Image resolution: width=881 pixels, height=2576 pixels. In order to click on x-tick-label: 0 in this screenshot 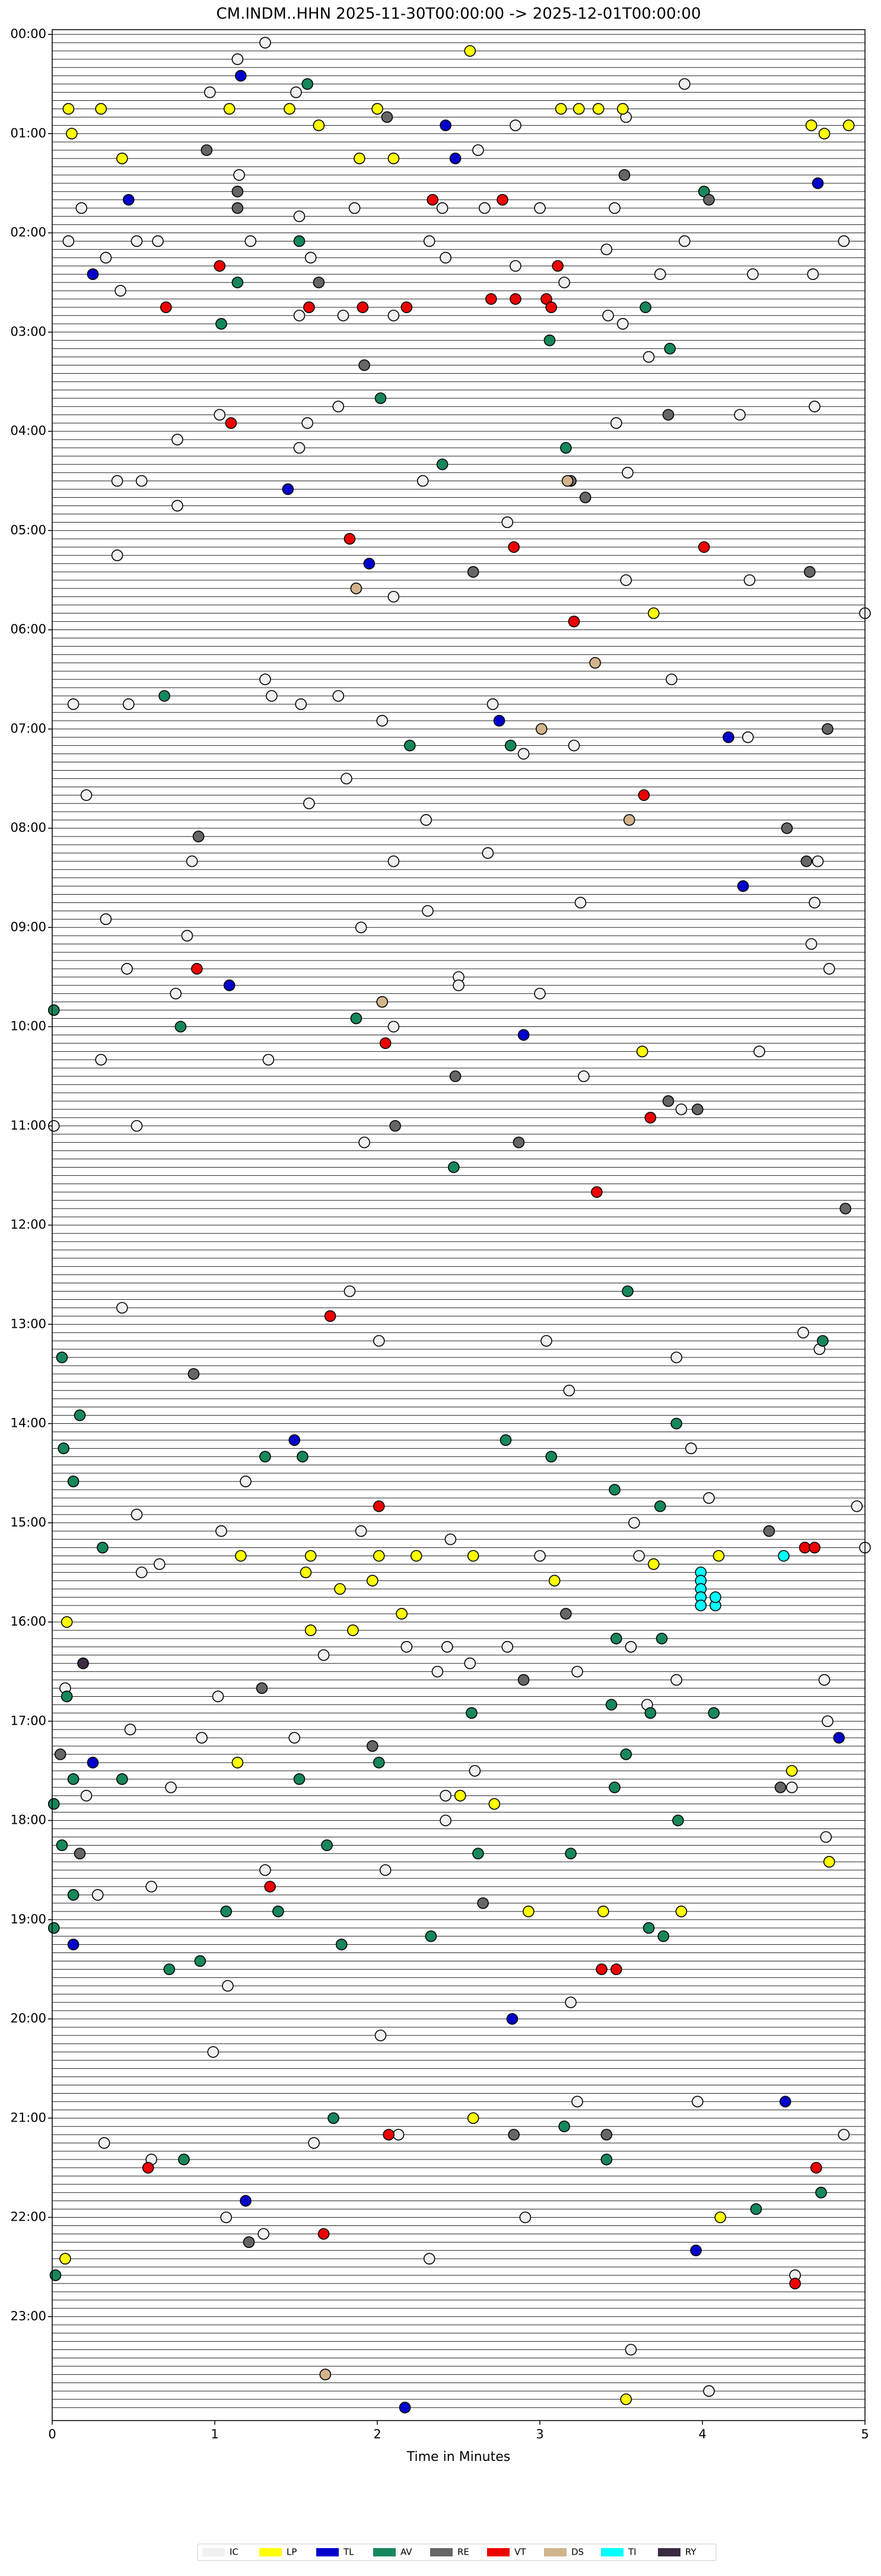, I will do `click(52, 2434)`.